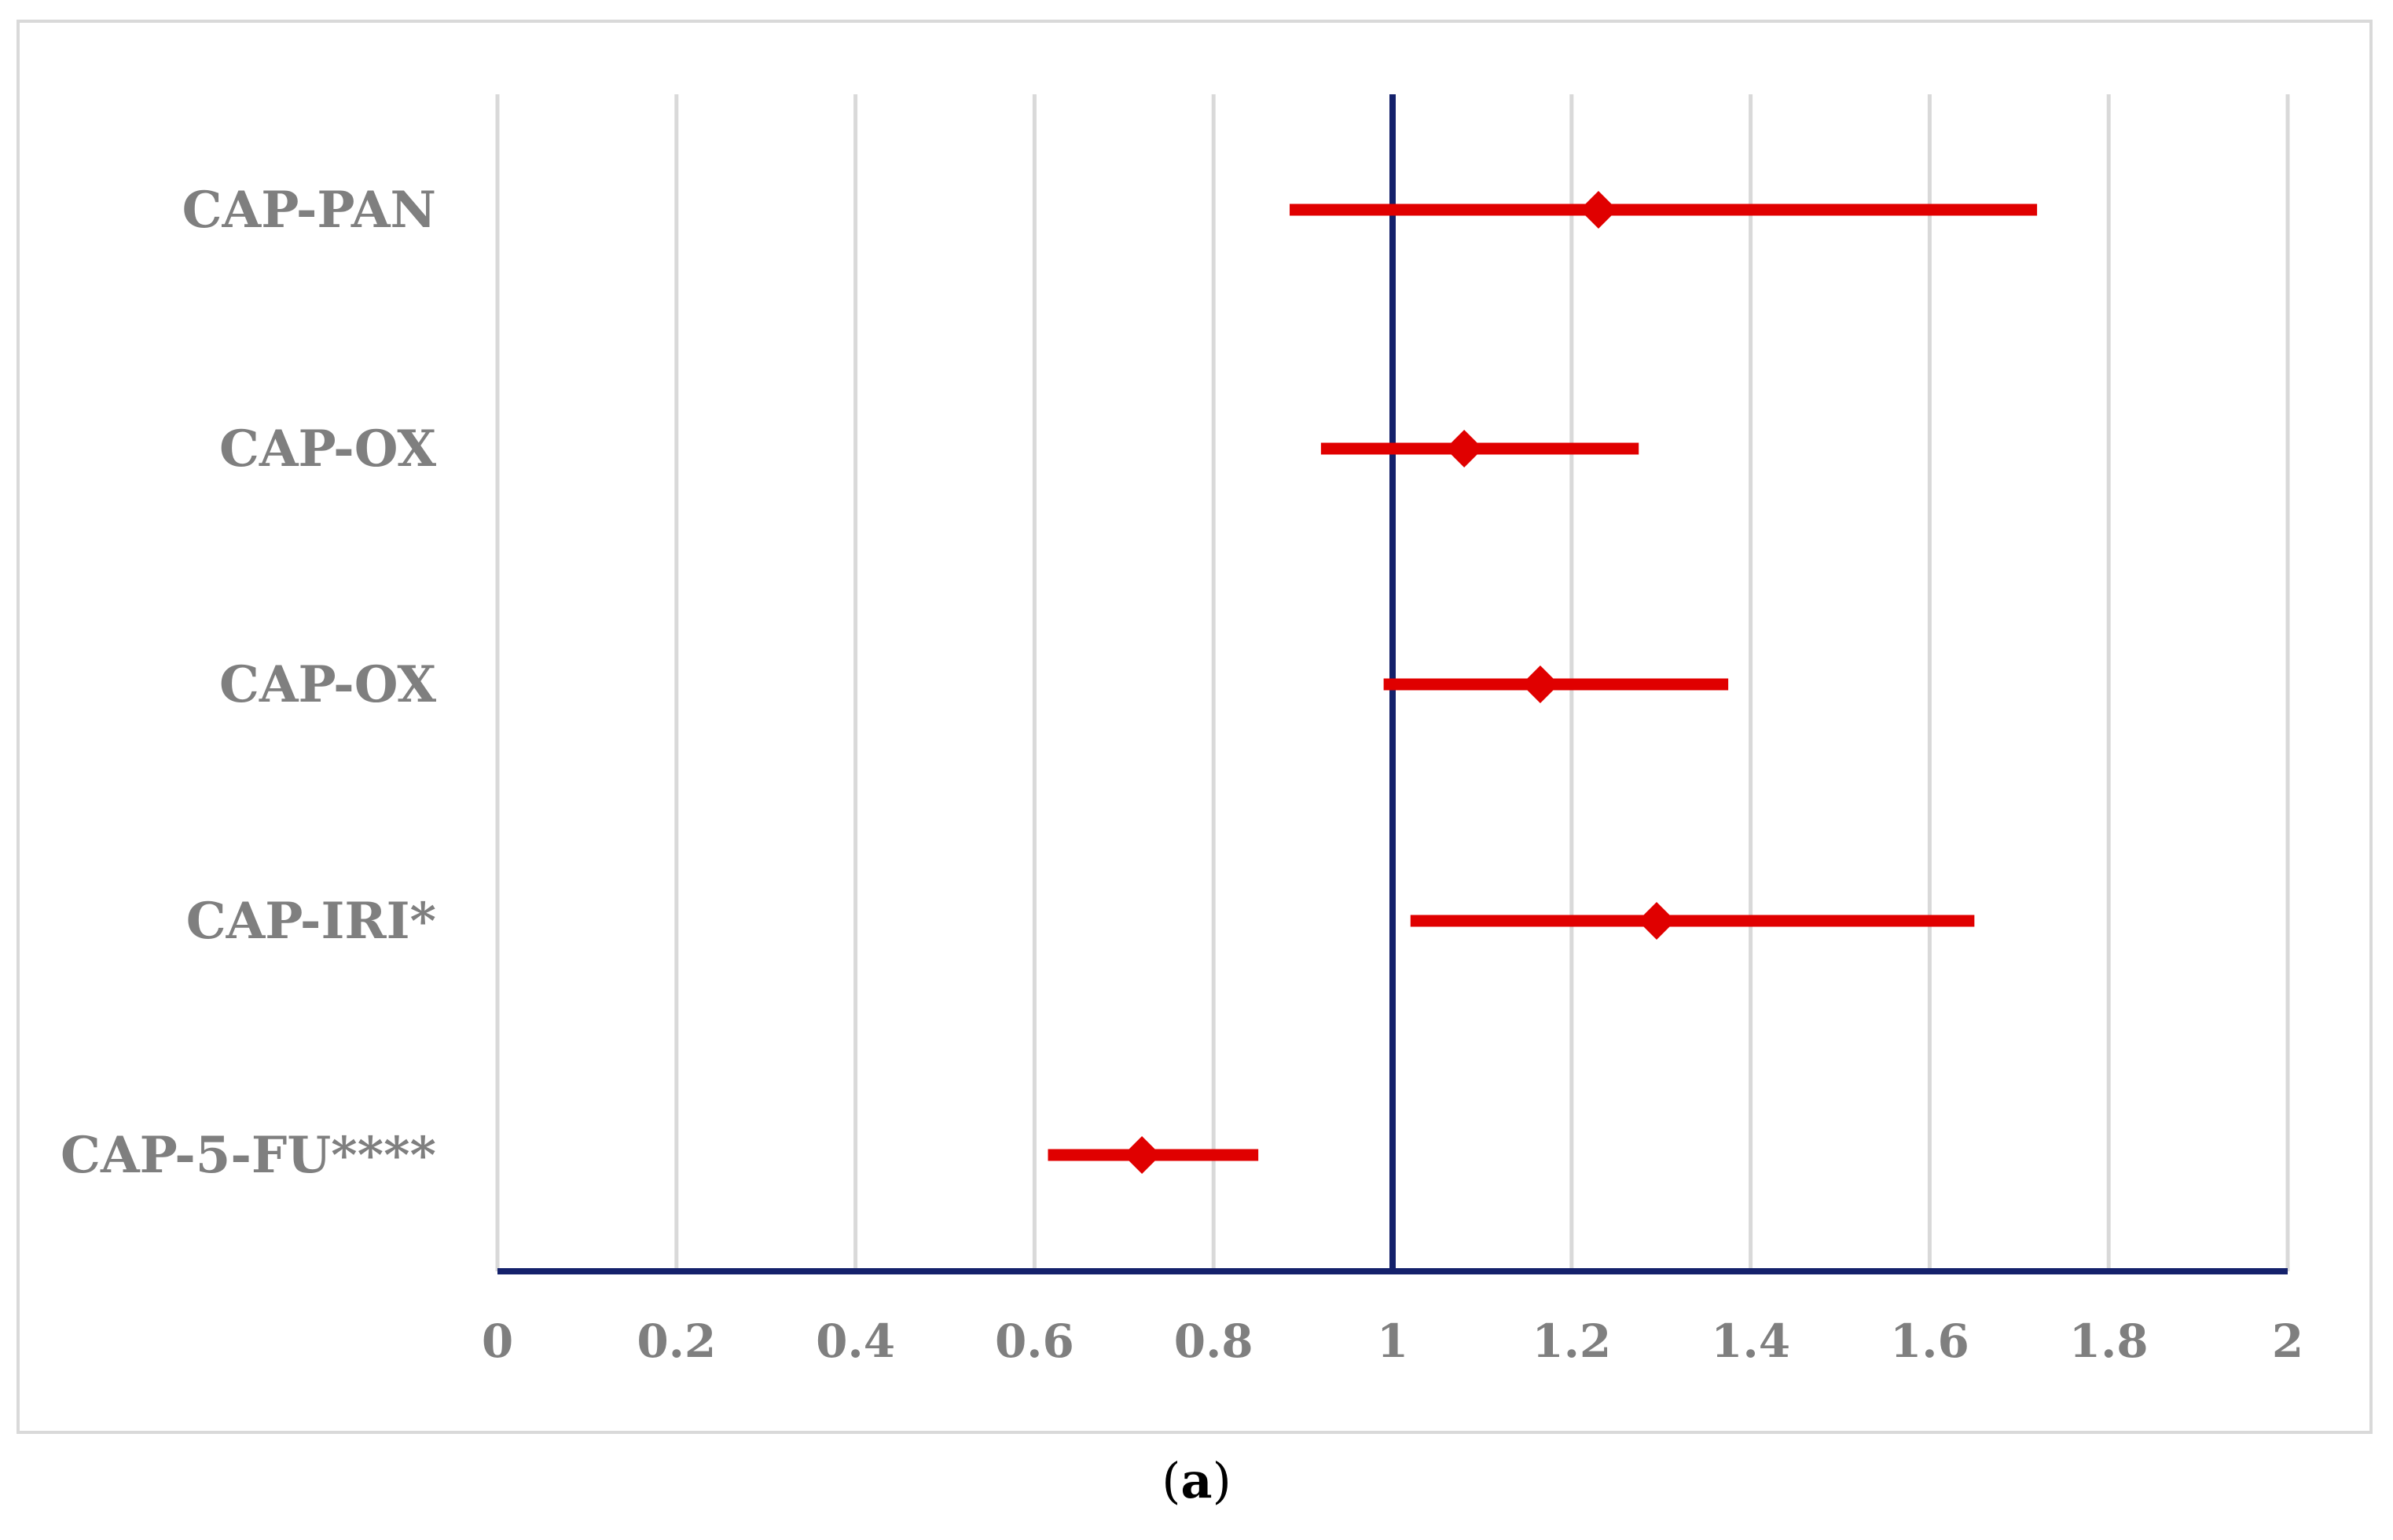 This screenshot has width=2393, height=1540. Describe the element at coordinates (1172, 1480) in the screenshot. I see `caption-open-paren: (` at that location.